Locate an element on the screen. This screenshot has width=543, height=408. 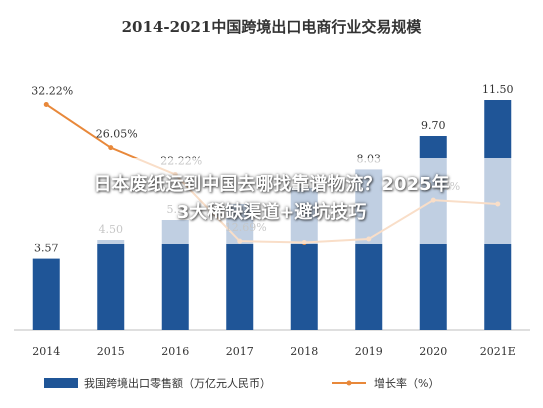
overlay-line-1: 日本废纸运到中国去哪找靠谱物流？2025年 is located at coordinates (271, 184).